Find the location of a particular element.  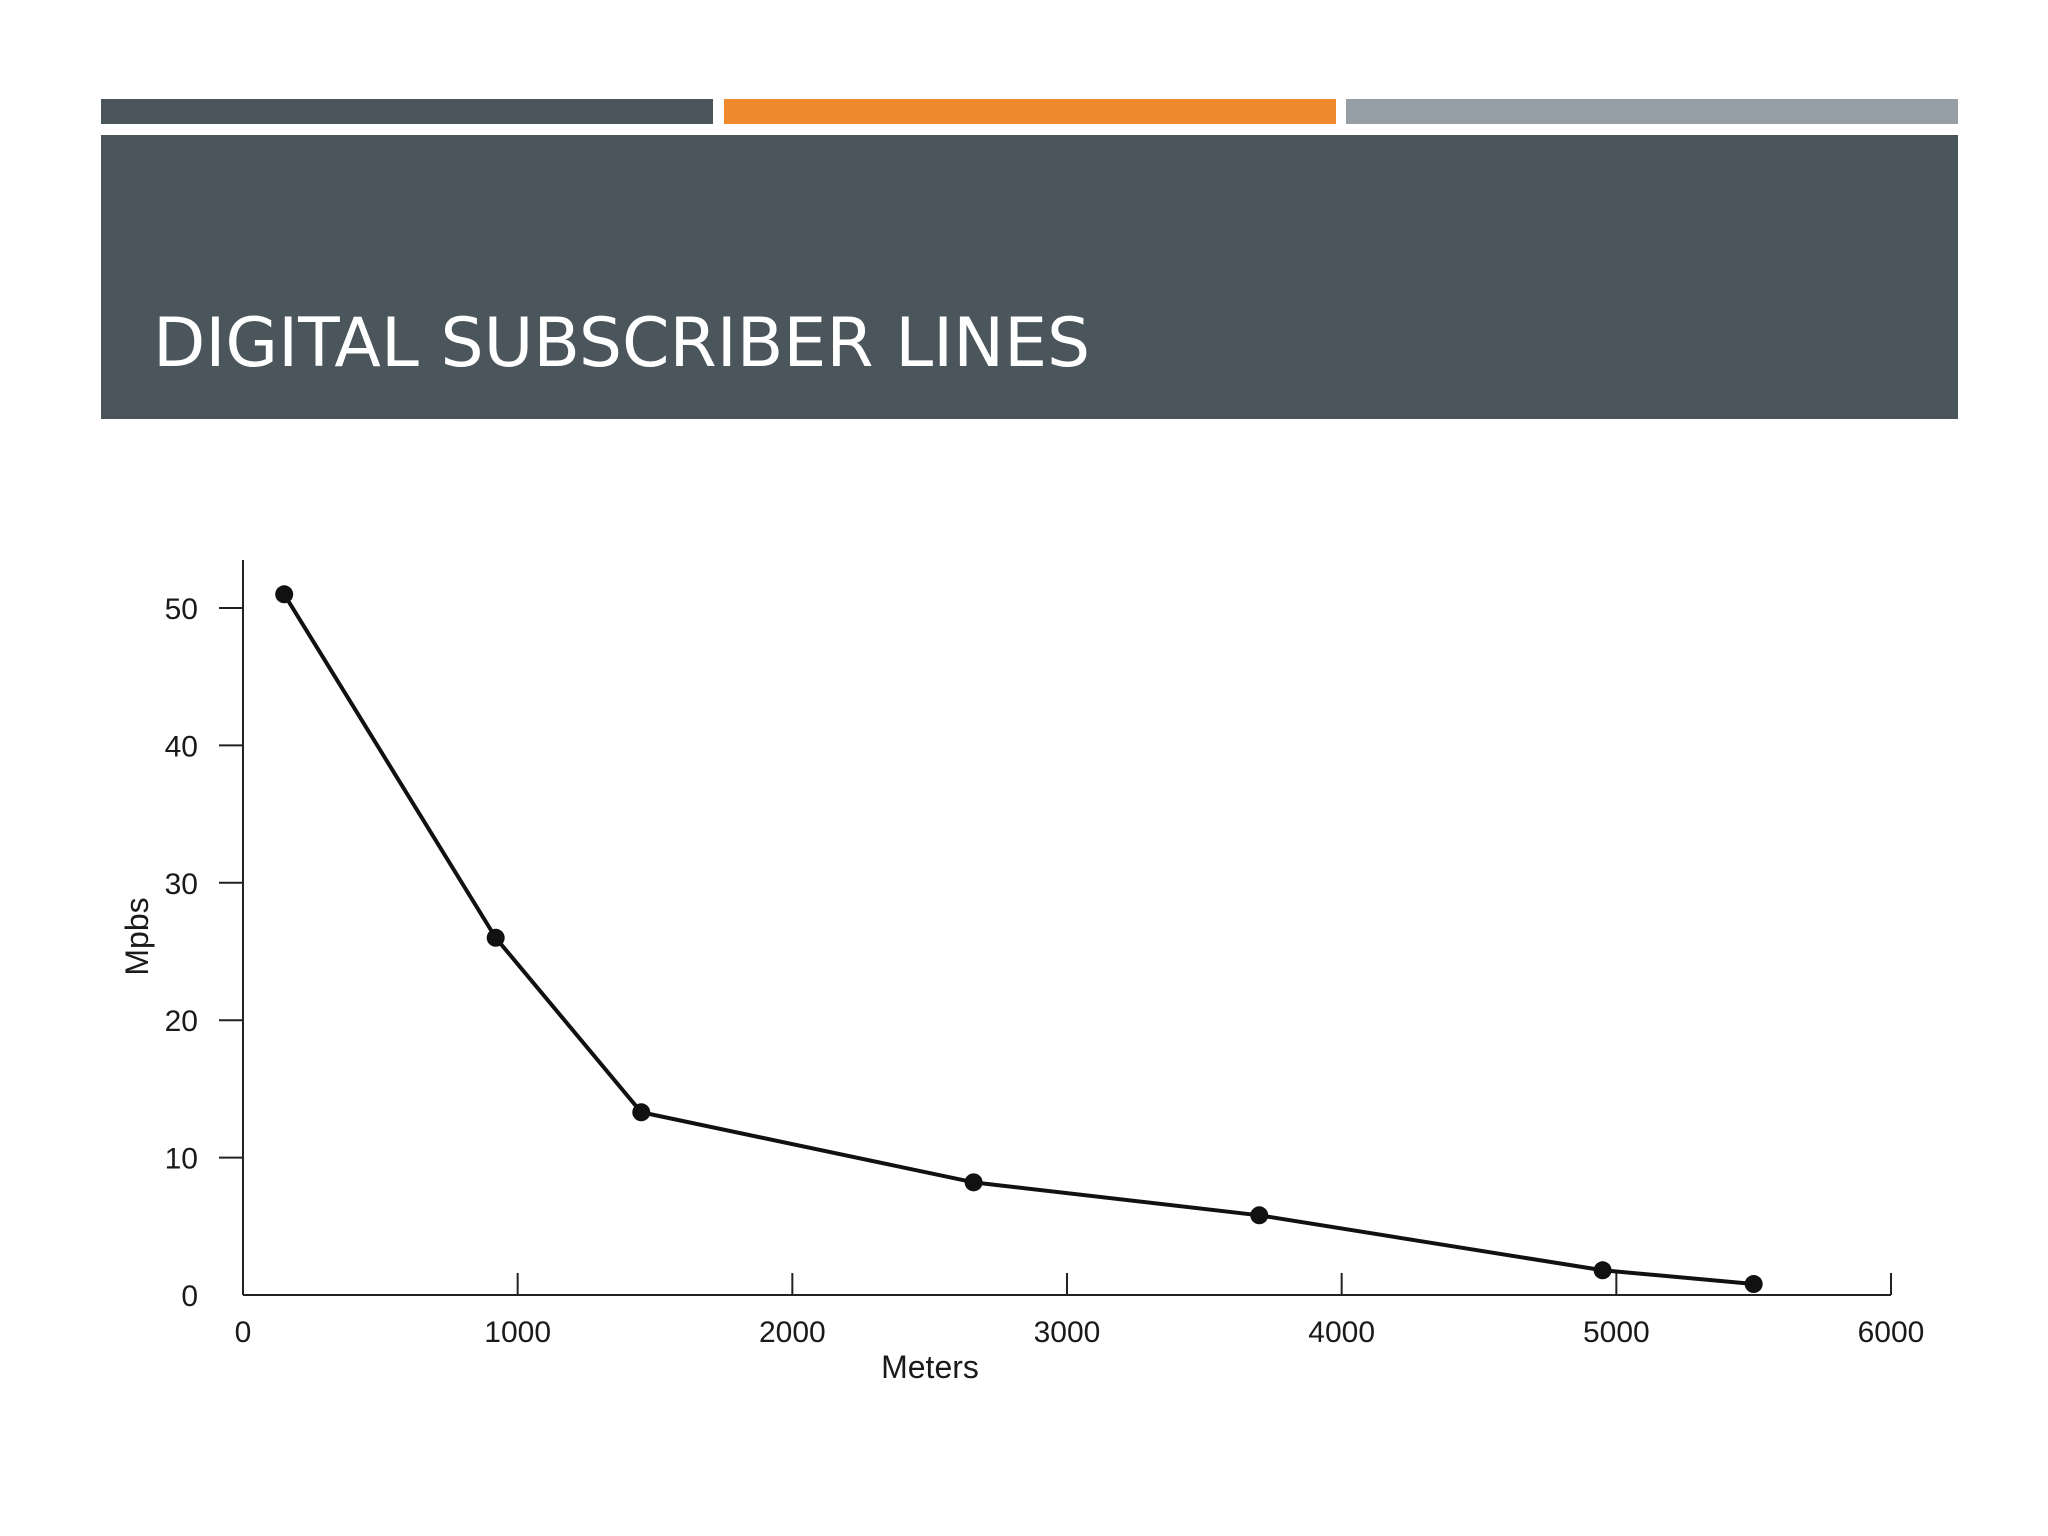

y-tick-label: 30 is located at coordinates (181, 884).